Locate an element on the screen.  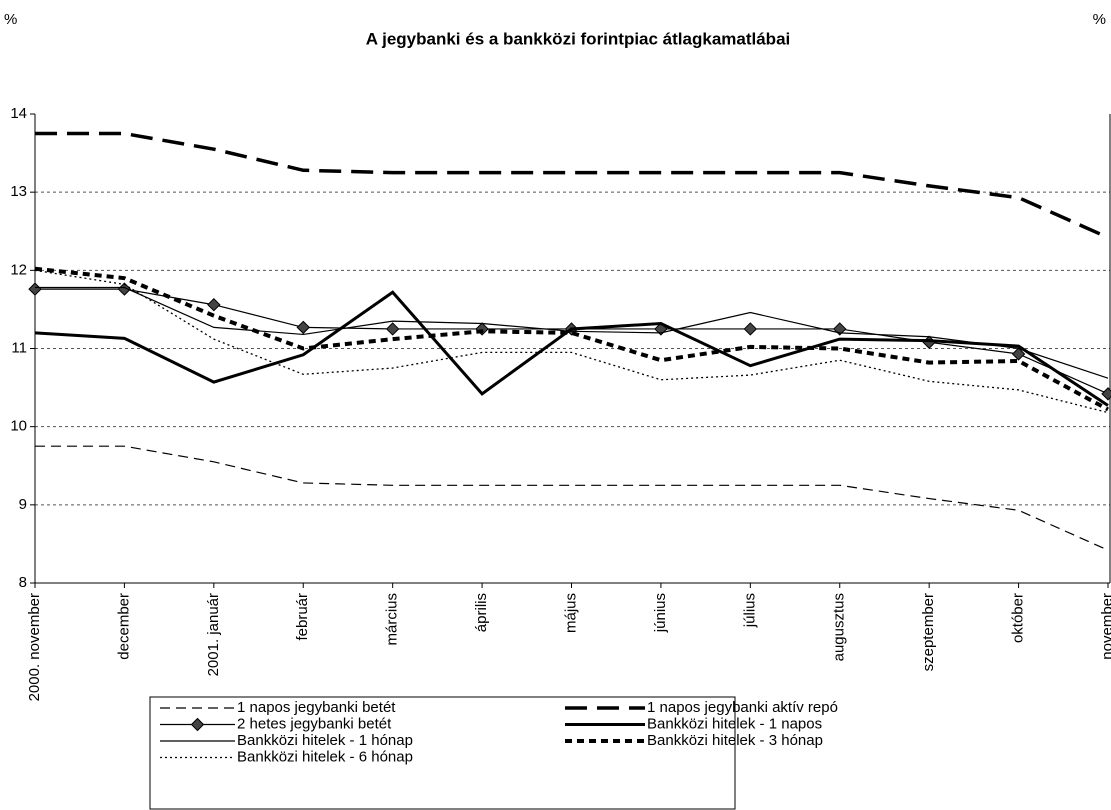
y-tick-label: 11 is located at coordinates (19, 347).